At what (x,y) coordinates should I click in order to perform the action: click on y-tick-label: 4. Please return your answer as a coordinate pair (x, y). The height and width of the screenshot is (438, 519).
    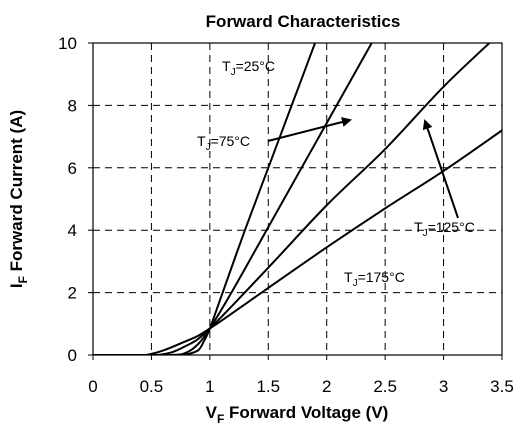
    Looking at the image, I should click on (72, 230).